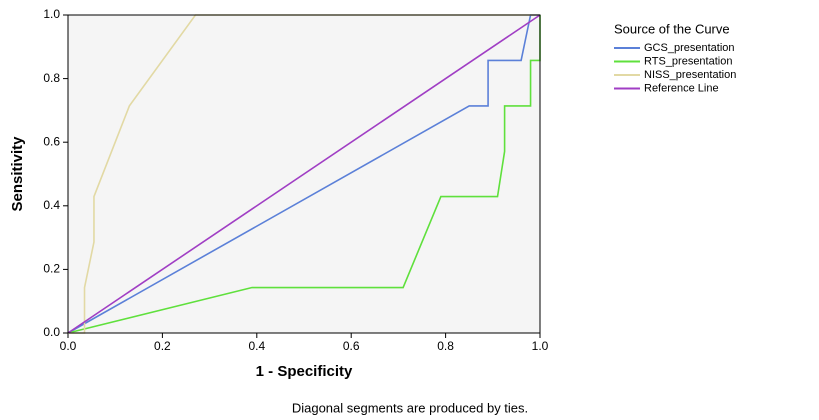  What do you see at coordinates (689, 48) in the screenshot?
I see `legend-label: GCS_presentation` at bounding box center [689, 48].